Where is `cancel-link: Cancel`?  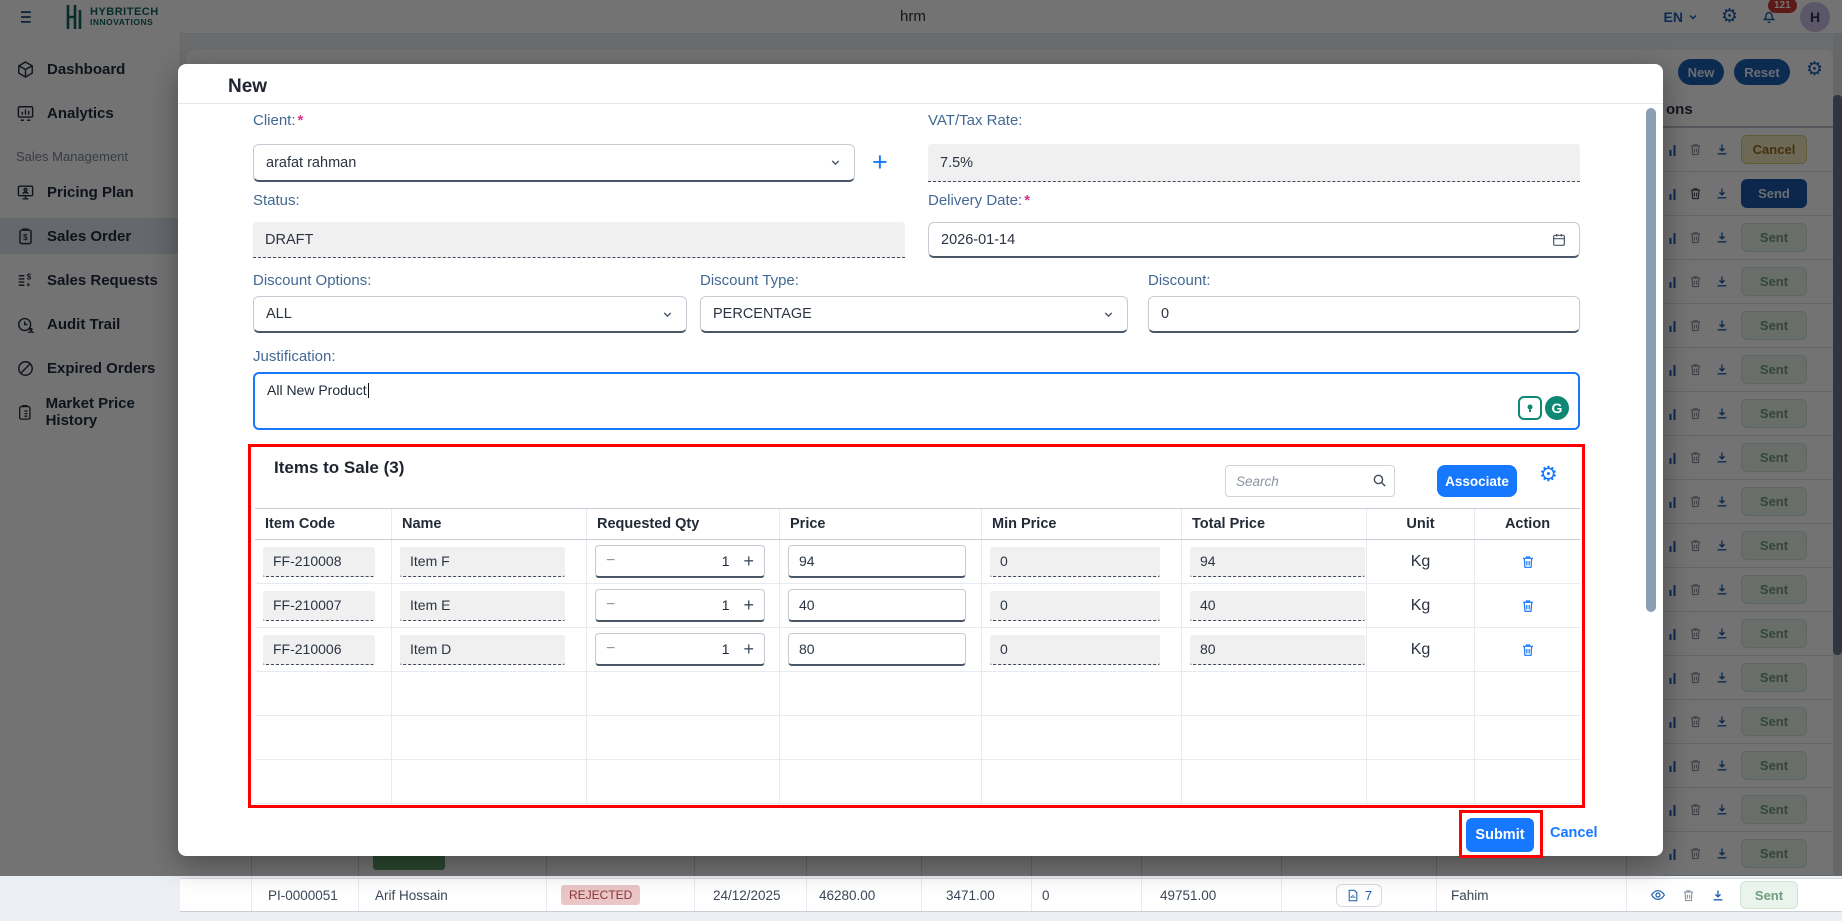
cancel-link: Cancel is located at coordinates (1574, 833).